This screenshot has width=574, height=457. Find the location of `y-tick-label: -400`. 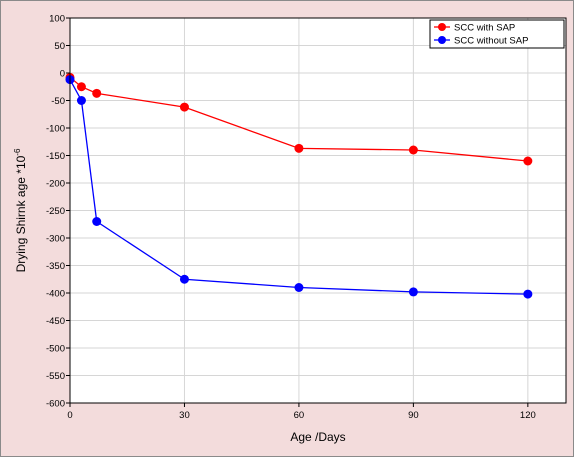

y-tick-label: -400 is located at coordinates (55, 294).